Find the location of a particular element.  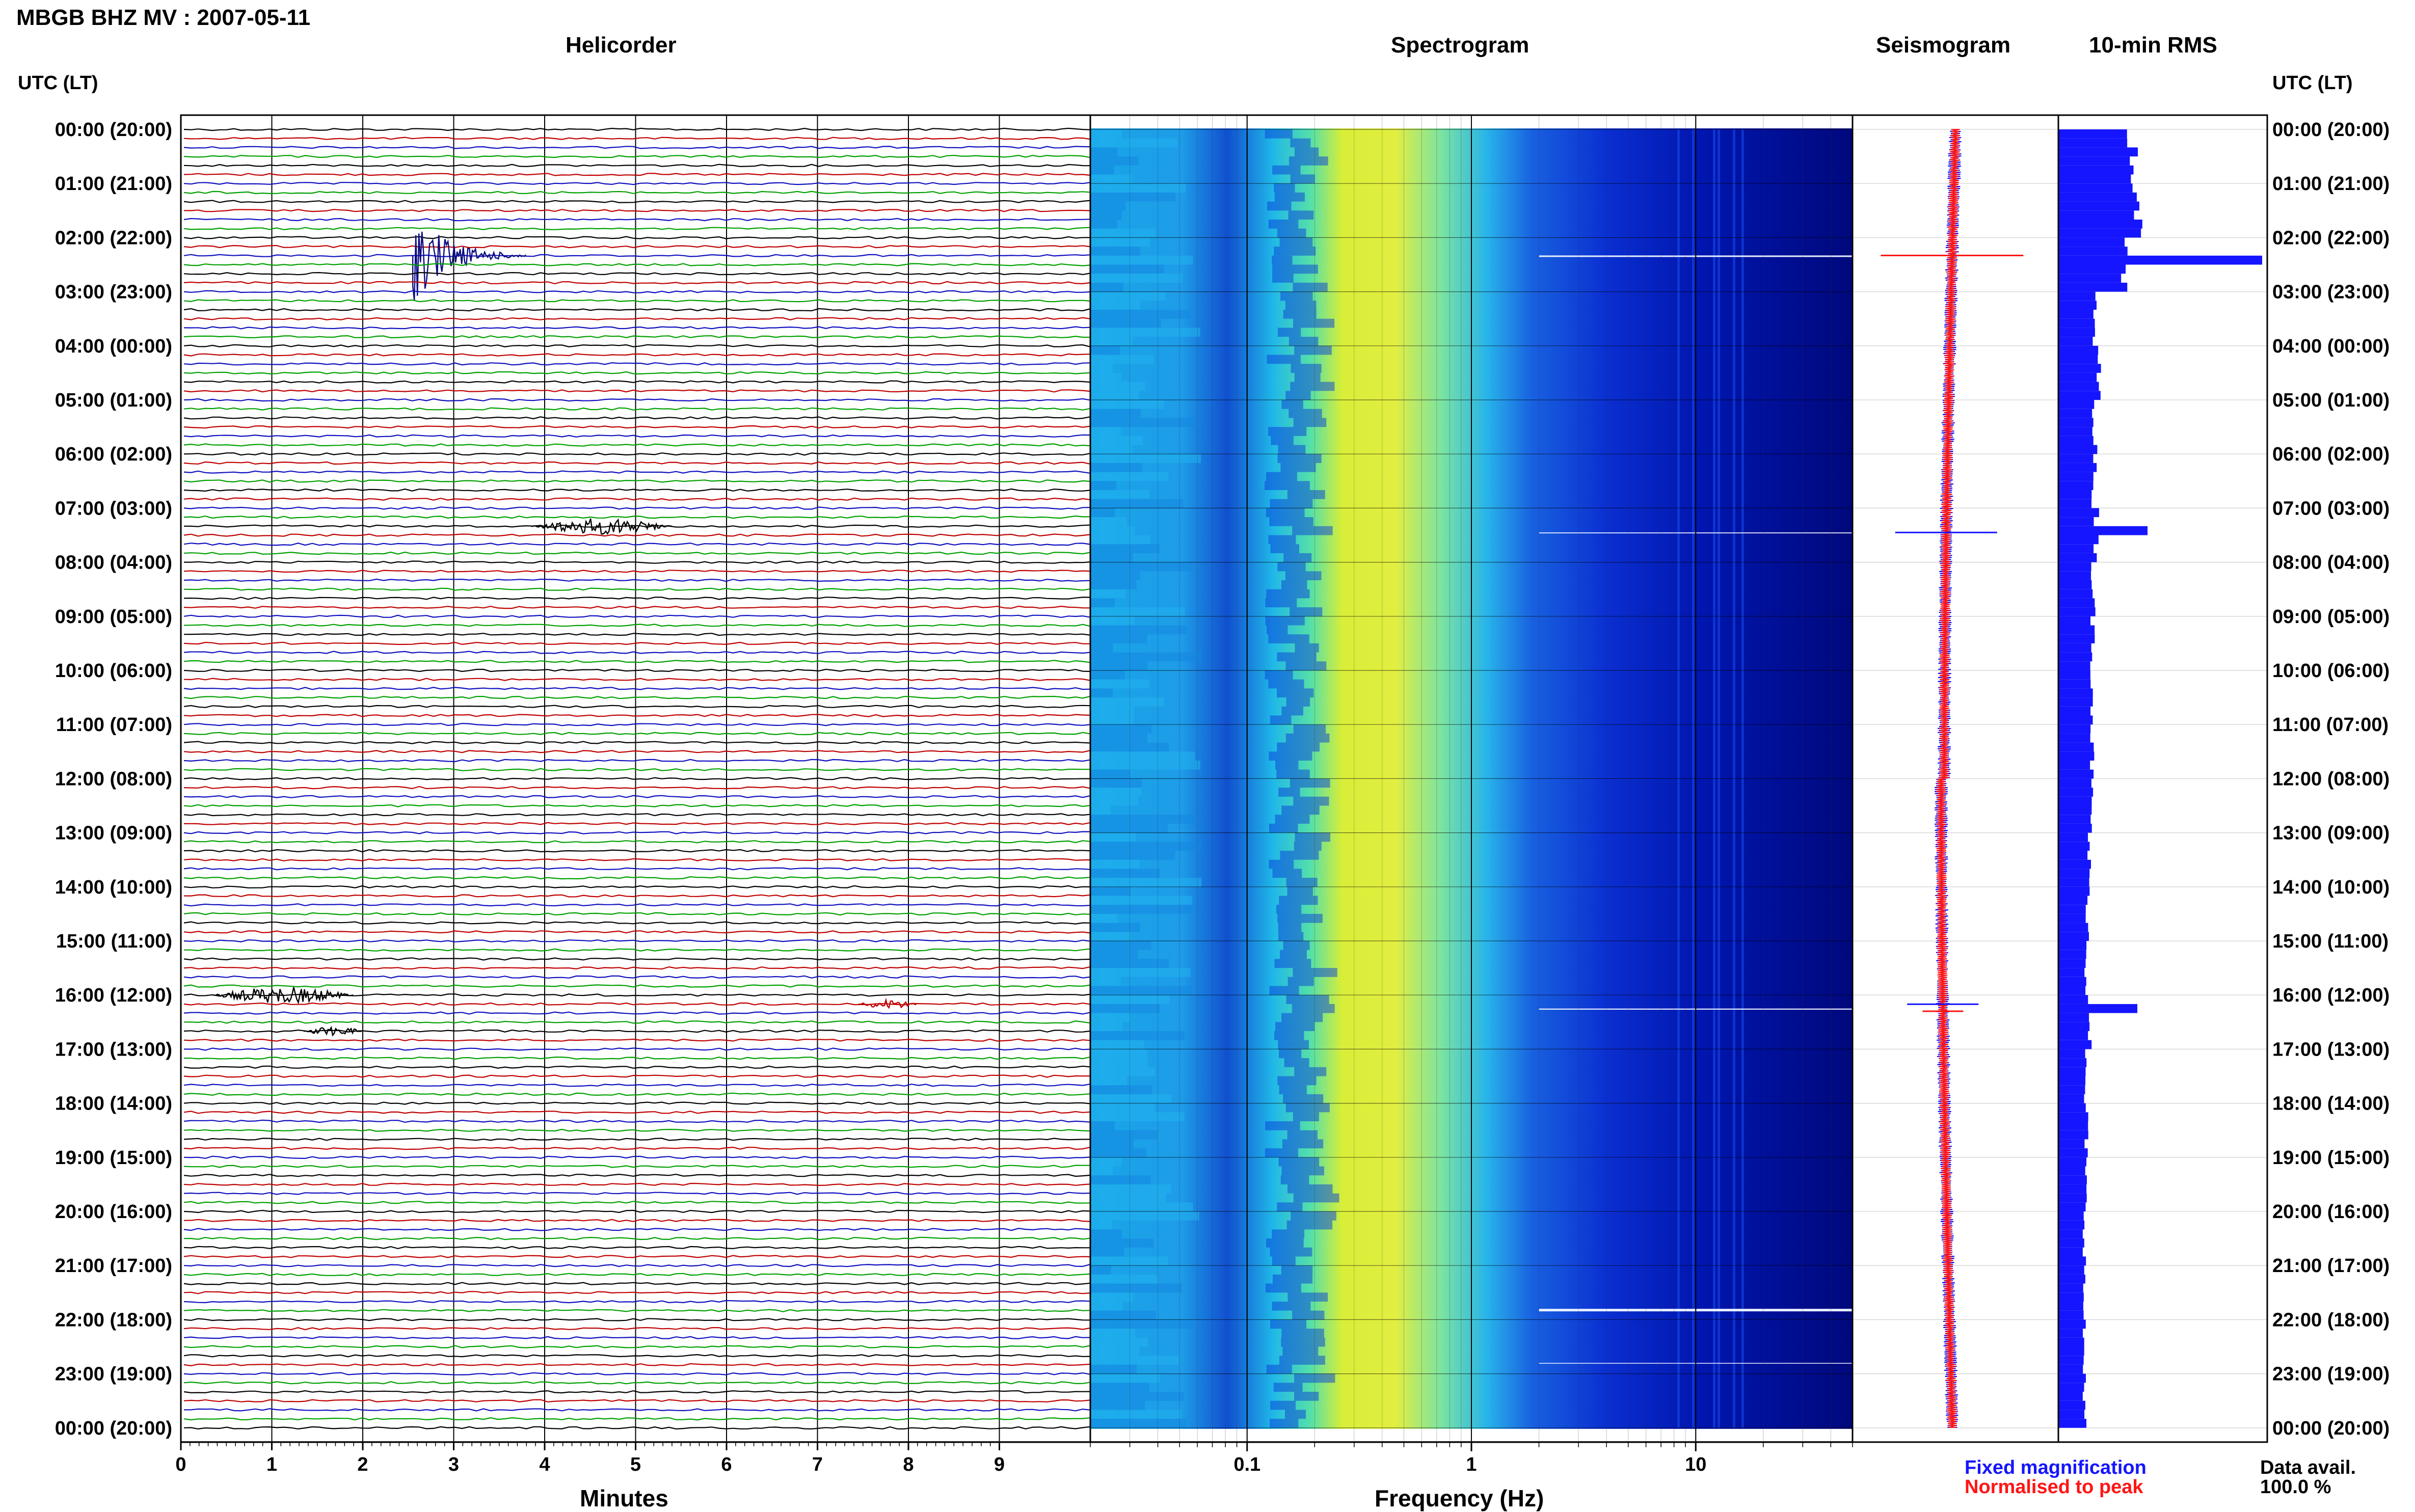

time-label-right: 14:00 (10:00) is located at coordinates (2331, 888).